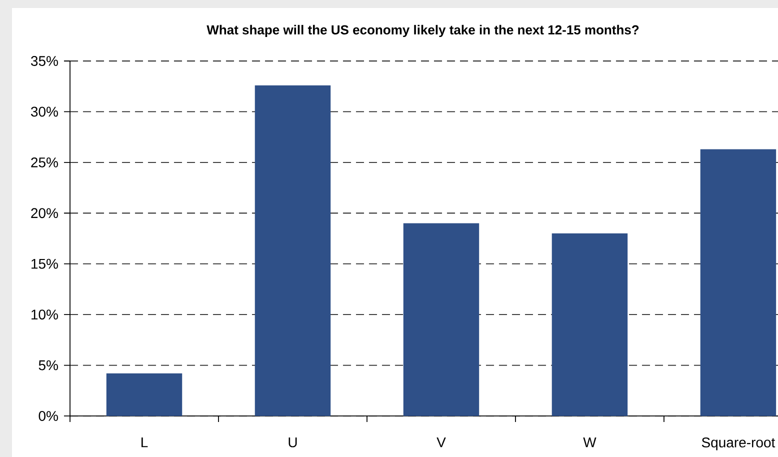  I want to click on y-tick-label: 5%, so click(48, 365).